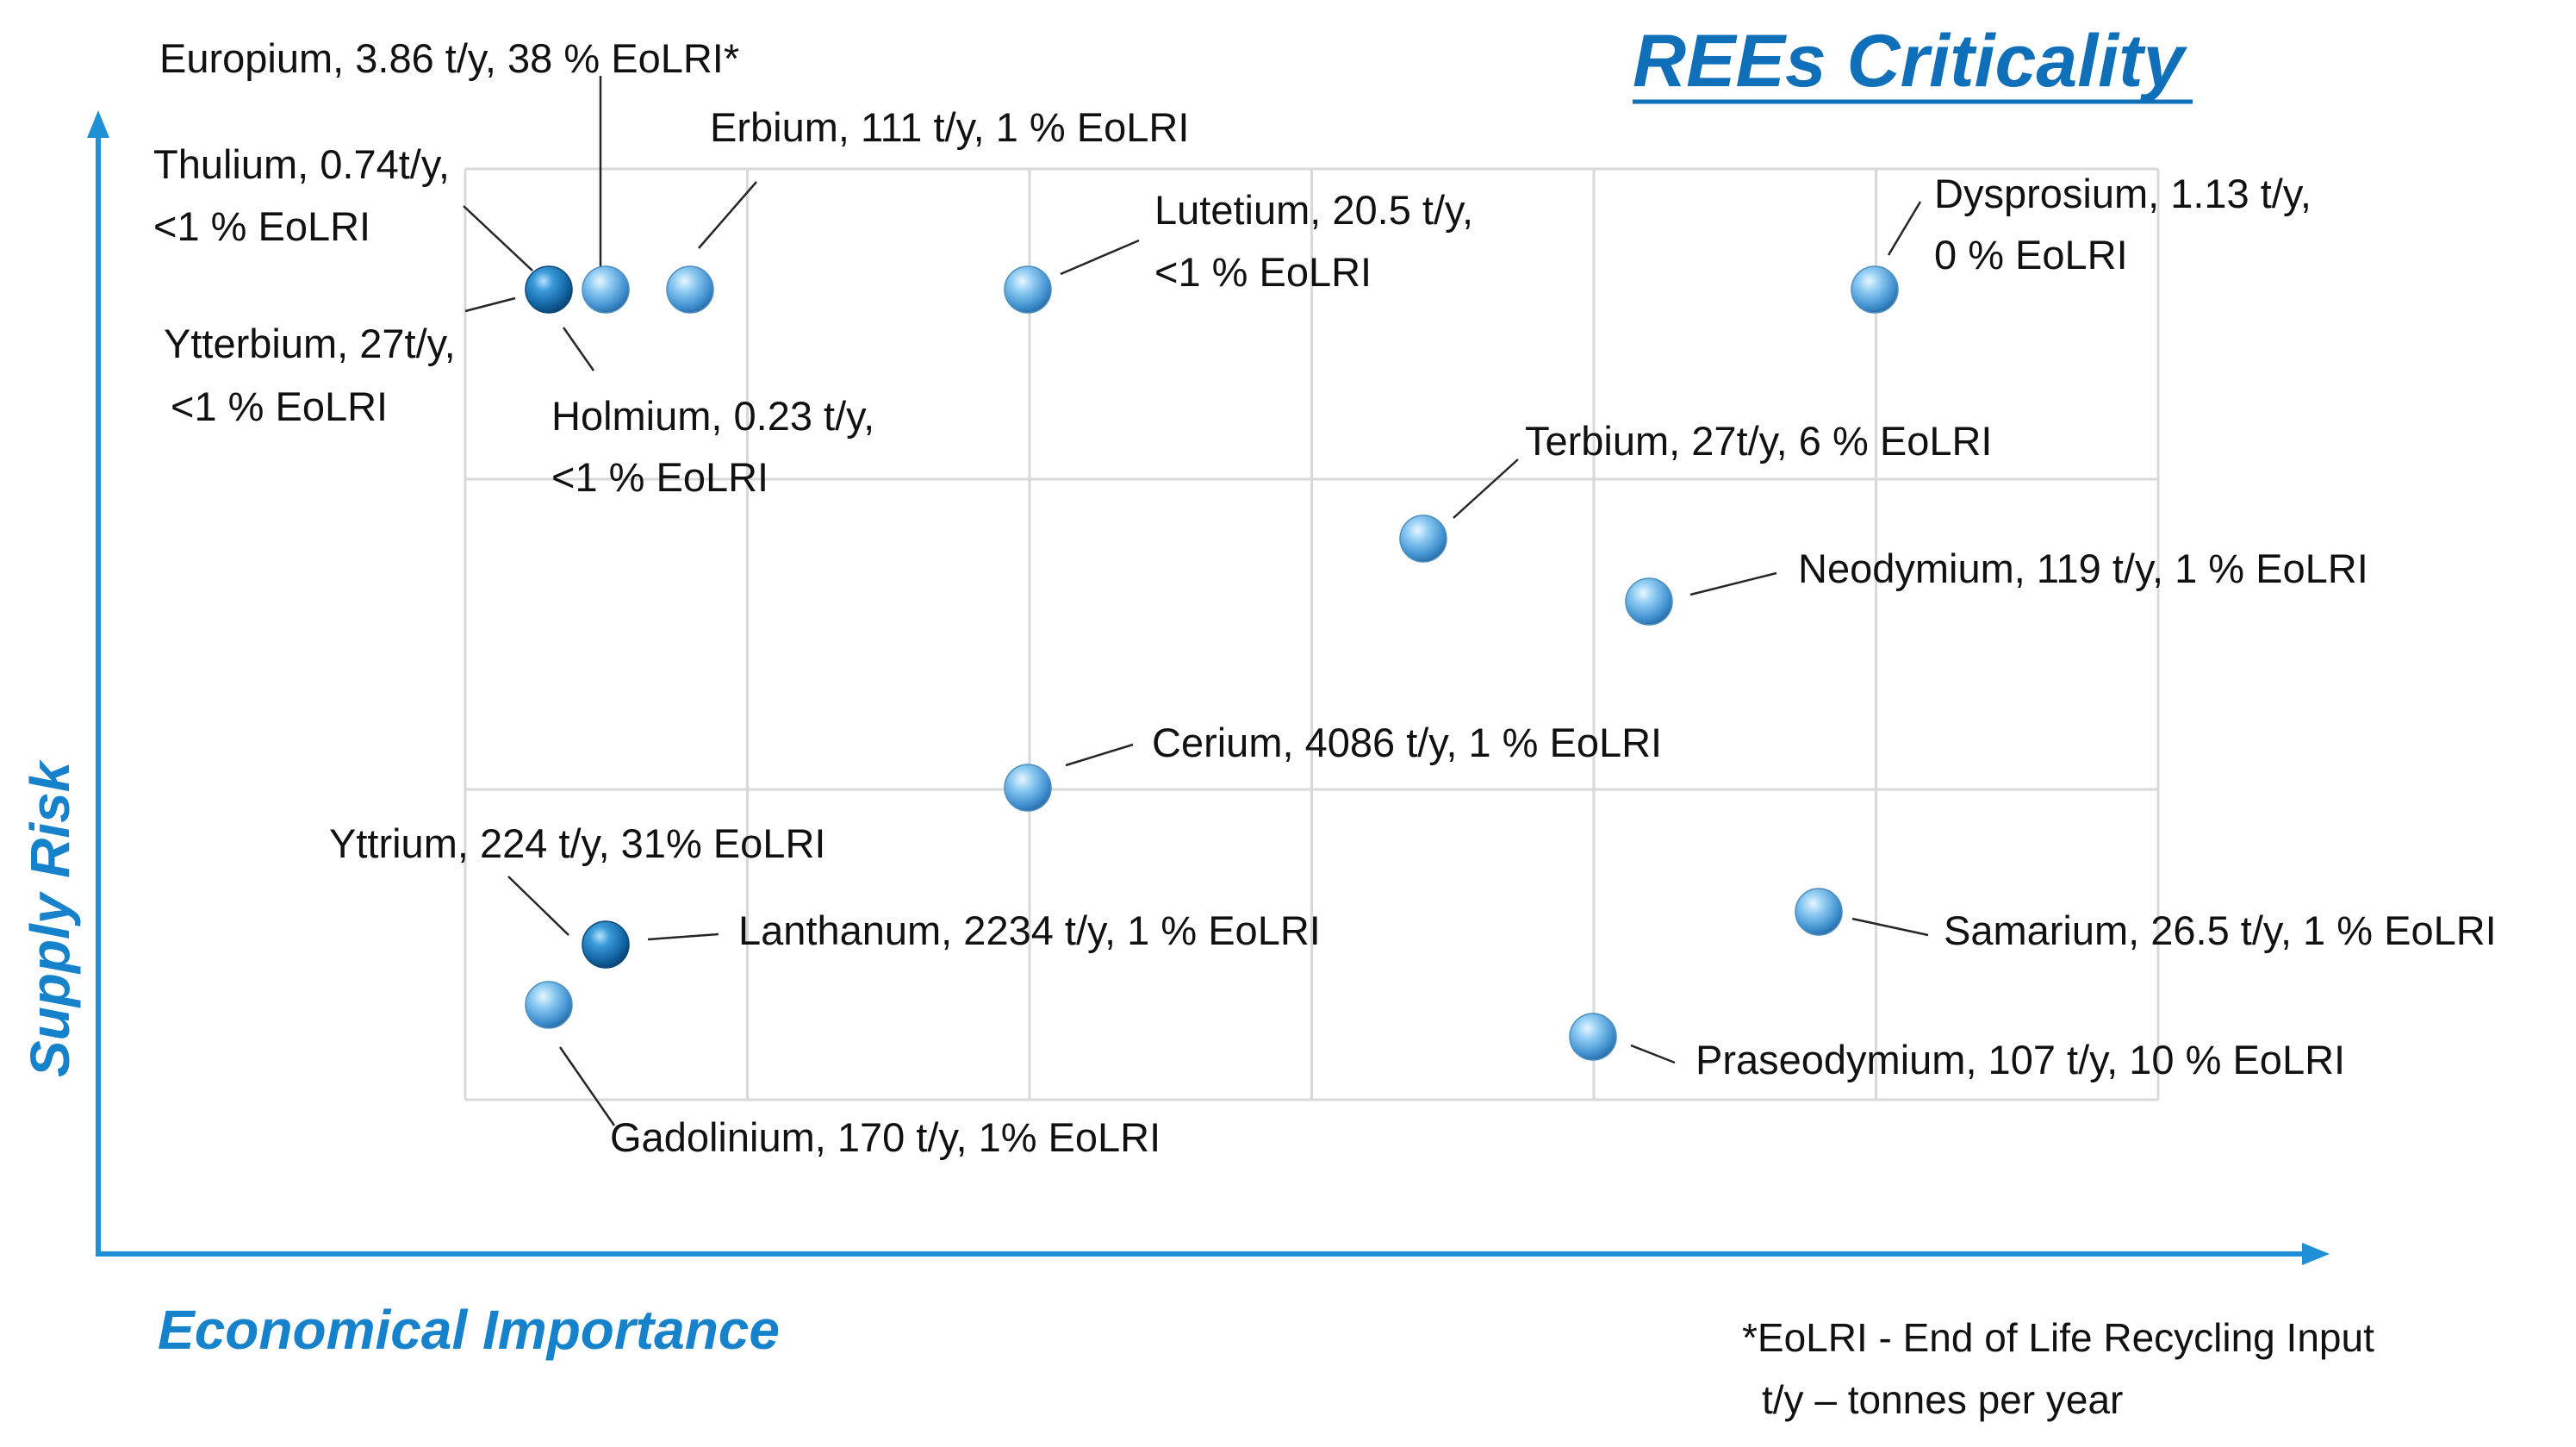 The width and height of the screenshot is (2576, 1447). What do you see at coordinates (728, 215) in the screenshot?
I see `leader-line-erbium` at bounding box center [728, 215].